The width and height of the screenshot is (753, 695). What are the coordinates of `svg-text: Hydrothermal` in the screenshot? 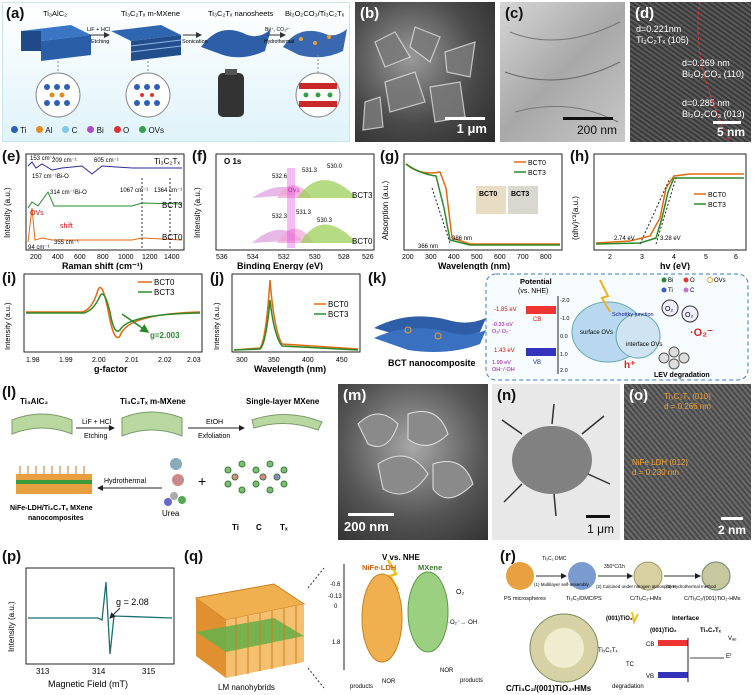 It's located at (279, 42).